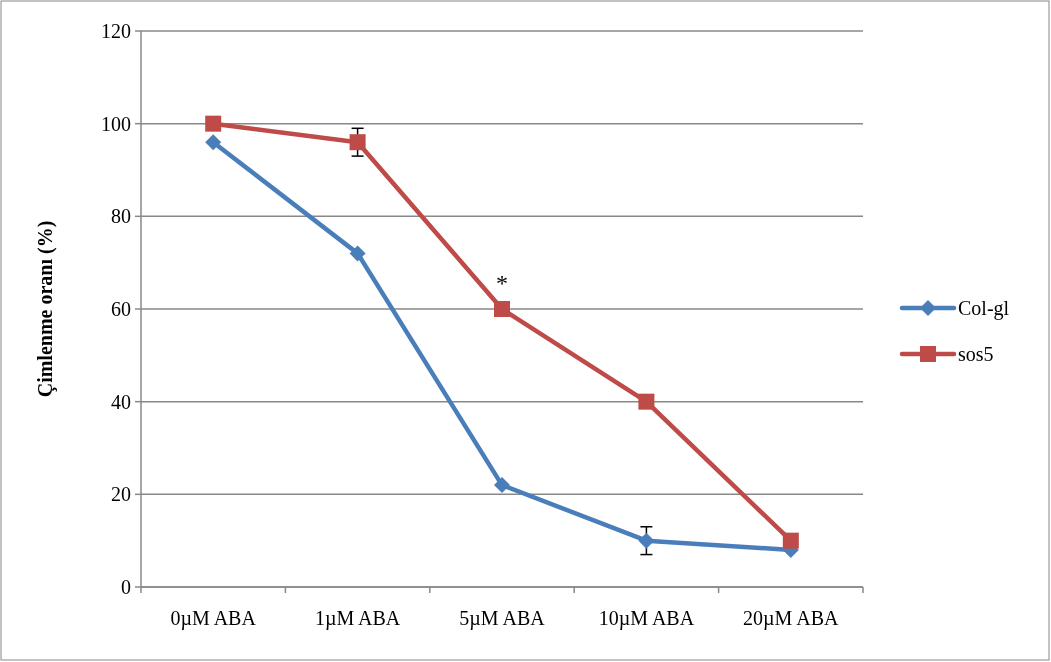  What do you see at coordinates (121, 216) in the screenshot?
I see `y-tick-label: 80` at bounding box center [121, 216].